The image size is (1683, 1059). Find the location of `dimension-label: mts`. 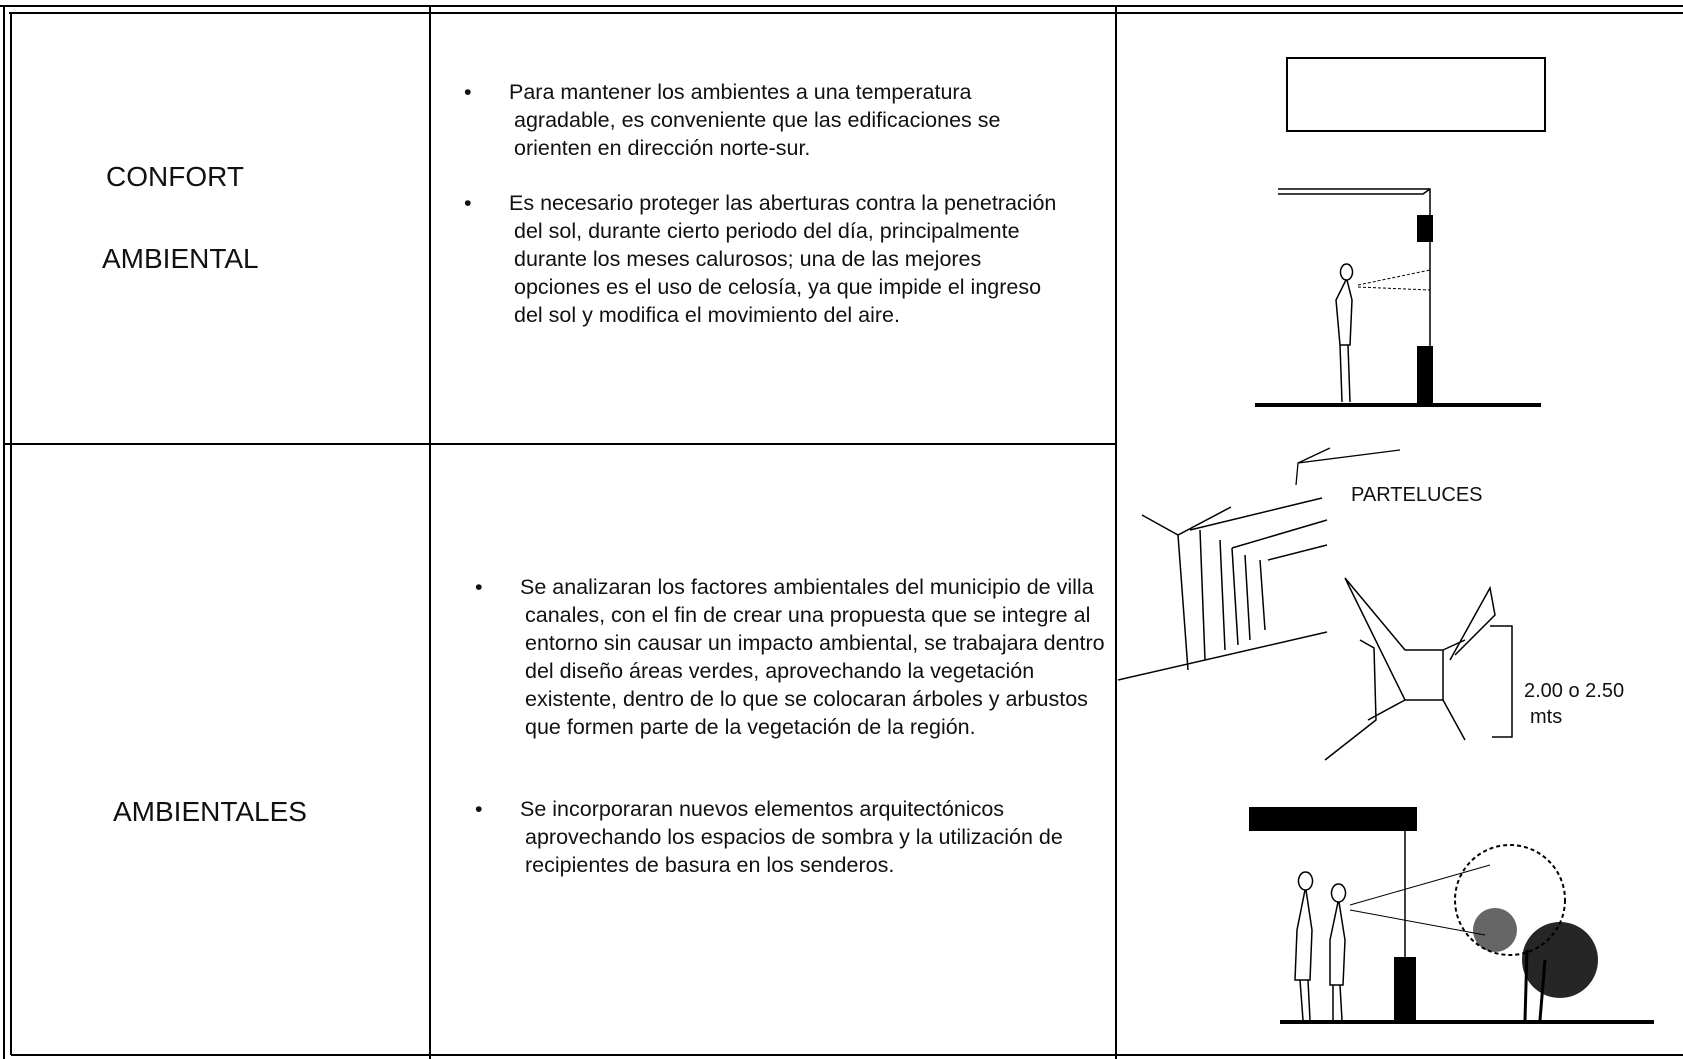

dimension-label: mts is located at coordinates (1546, 717).